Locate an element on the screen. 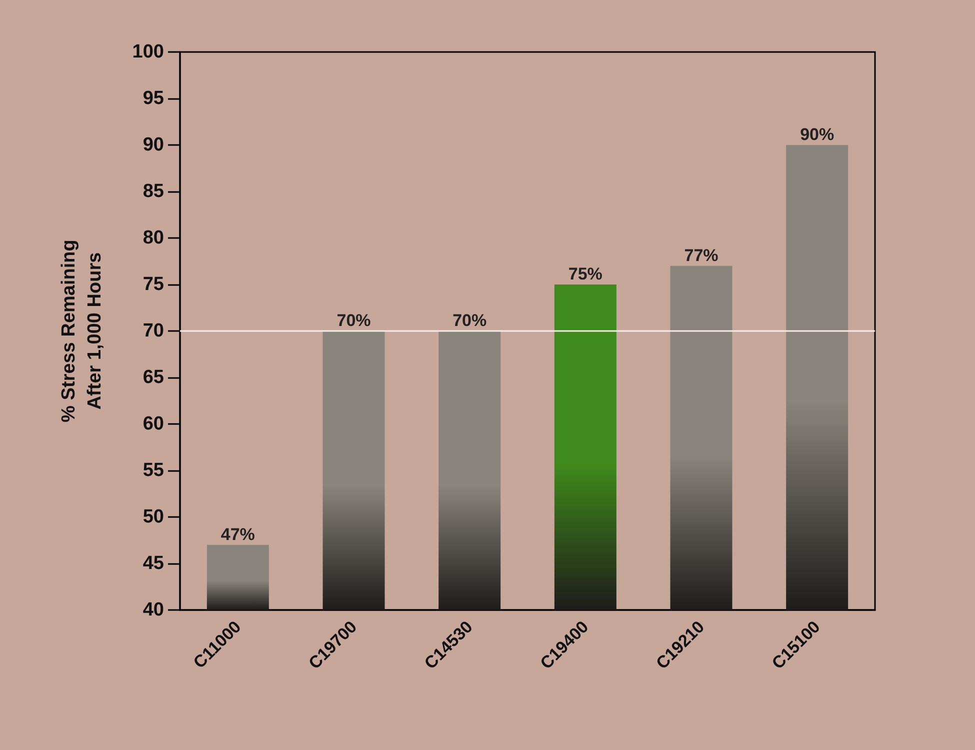  y-tick-label: 80 is located at coordinates (153, 238).